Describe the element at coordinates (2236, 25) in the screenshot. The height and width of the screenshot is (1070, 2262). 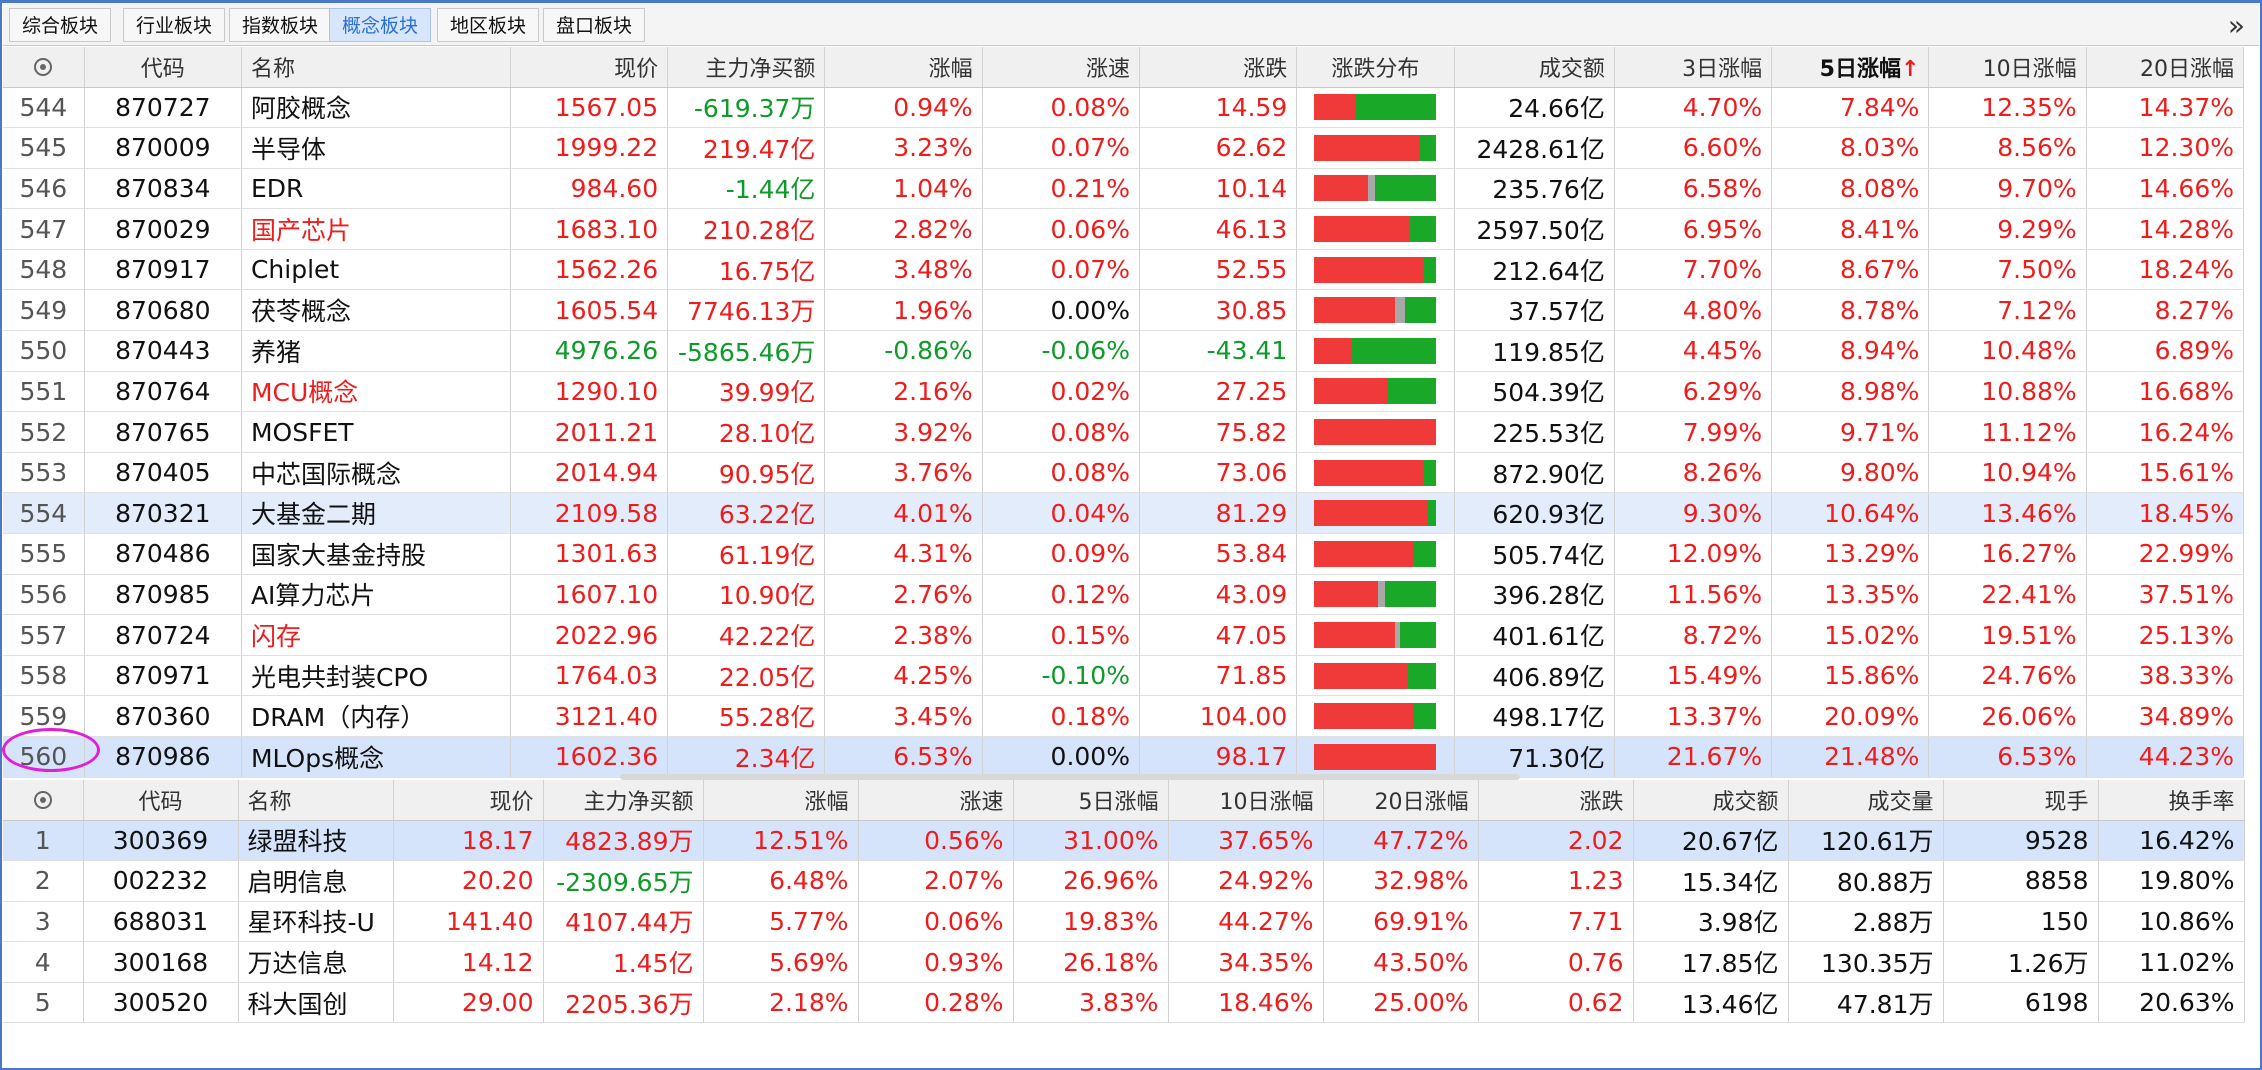
I see `double-chevron-right-icon: »` at that location.